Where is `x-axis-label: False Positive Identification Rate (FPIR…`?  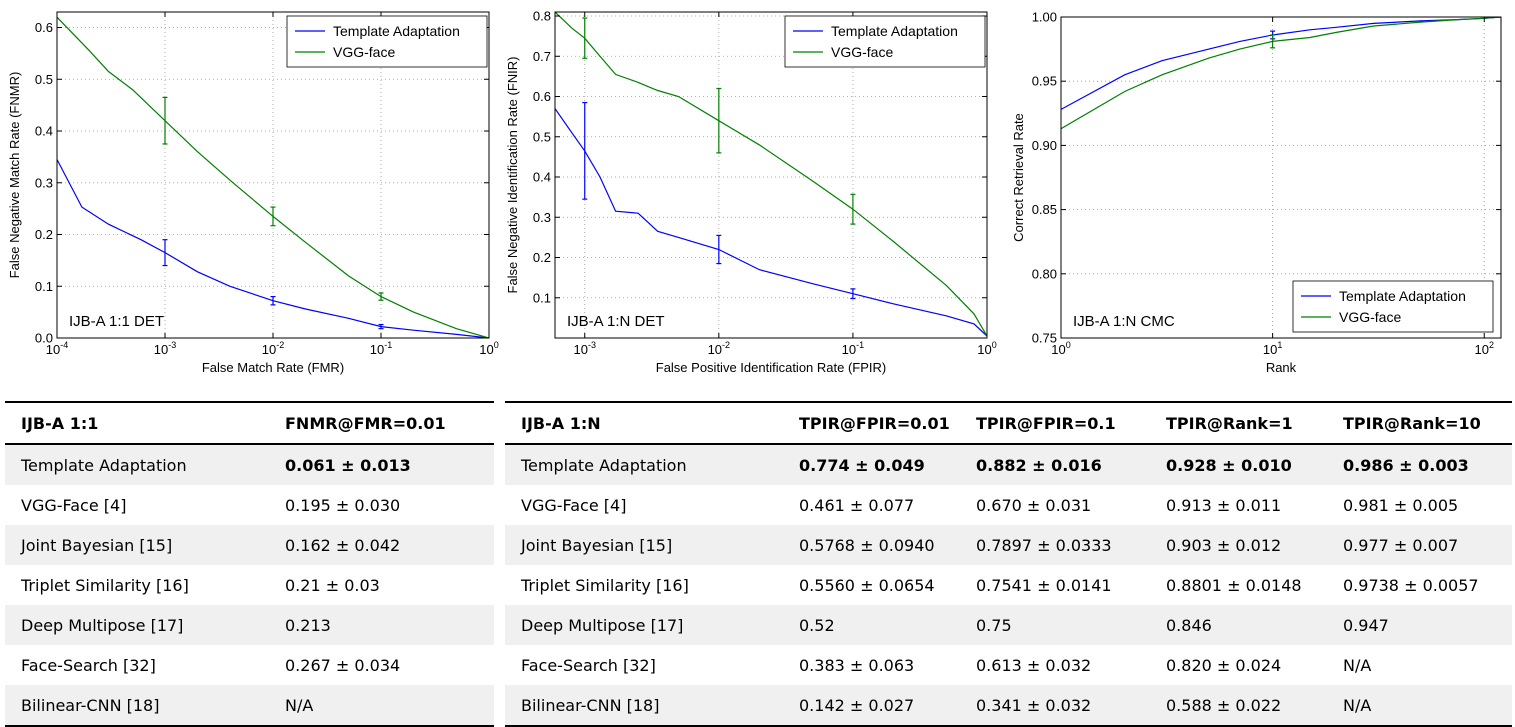 x-axis-label: False Positive Identification Rate (FPIR… is located at coordinates (771, 367).